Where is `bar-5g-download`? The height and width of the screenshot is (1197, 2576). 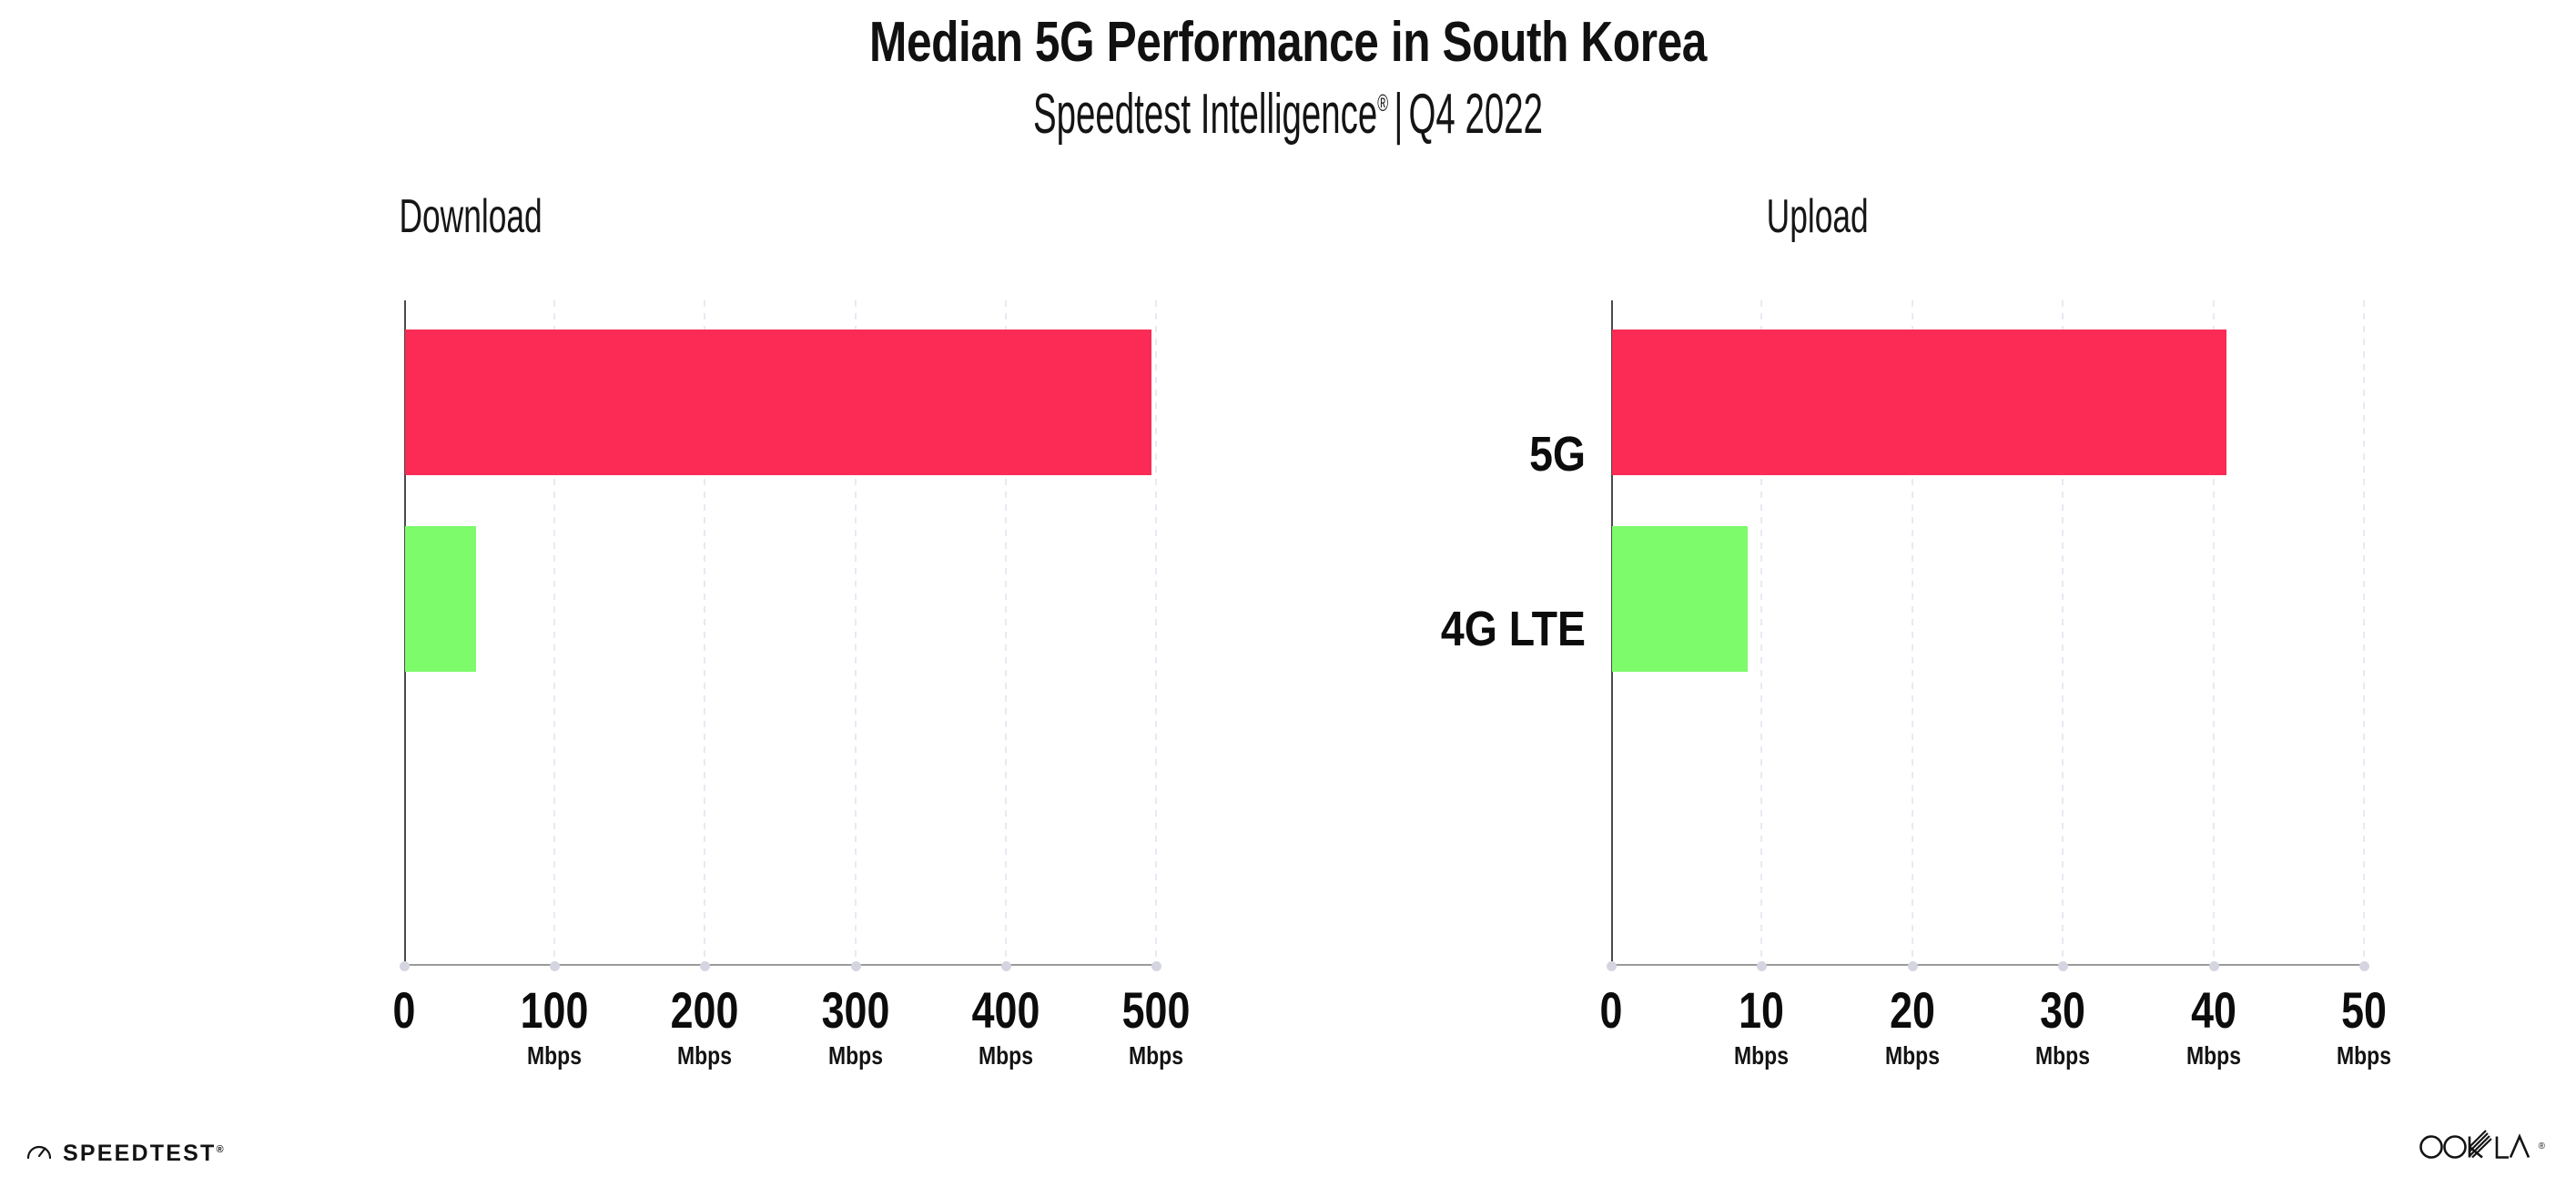
bar-5g-download is located at coordinates (778, 402).